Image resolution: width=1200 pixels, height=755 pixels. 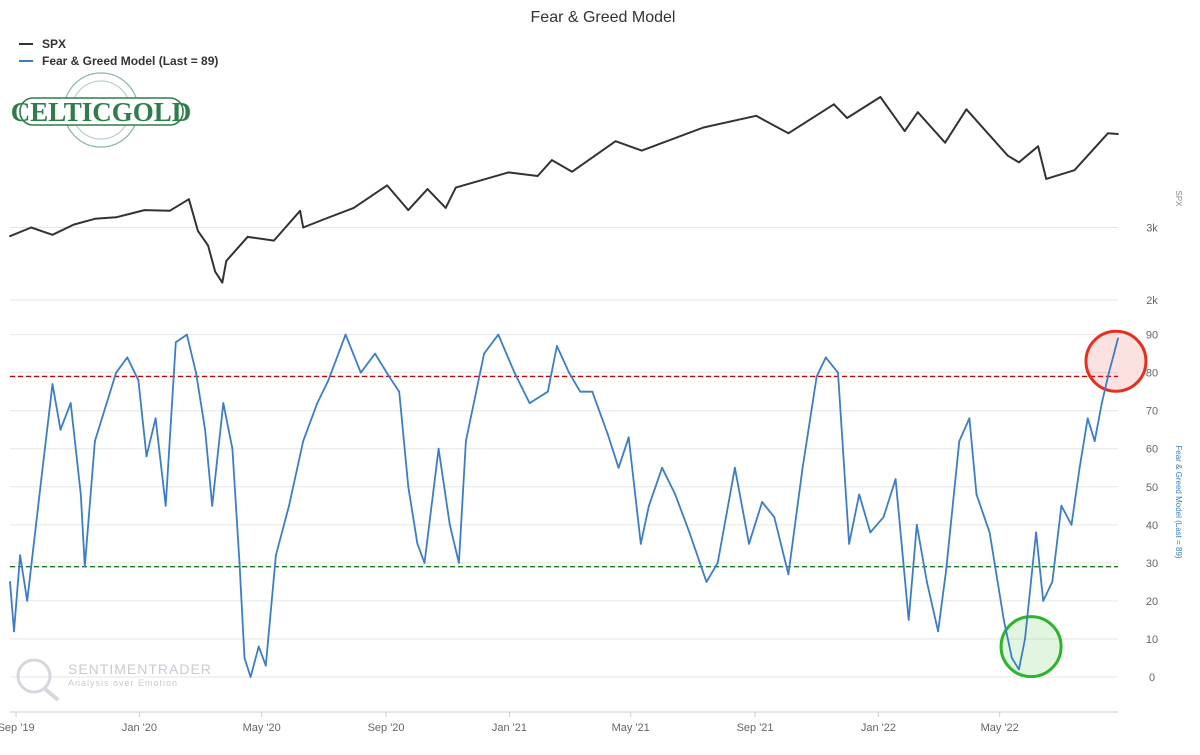 I want to click on y-tick-label-0-1: 3k, so click(x=1152, y=229).